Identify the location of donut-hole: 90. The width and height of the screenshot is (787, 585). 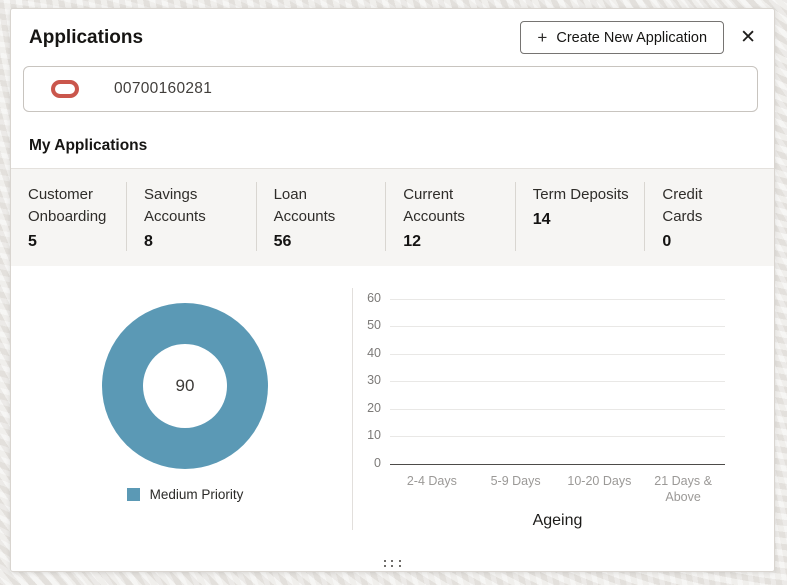
(185, 385).